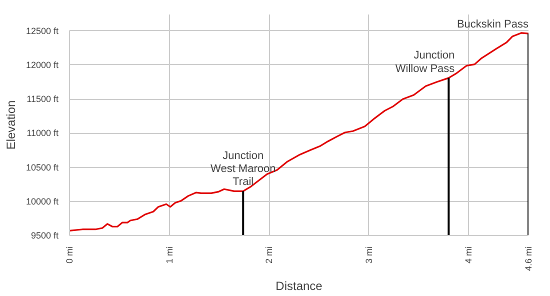  Describe the element at coordinates (42, 167) in the screenshot. I see `y-tick-label: 10500 ft` at that location.